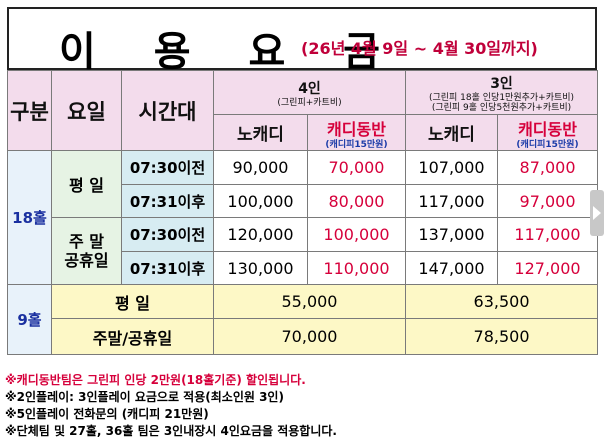  What do you see at coordinates (29, 217) in the screenshot?
I see `section-18-holes: 18홀` at bounding box center [29, 217].